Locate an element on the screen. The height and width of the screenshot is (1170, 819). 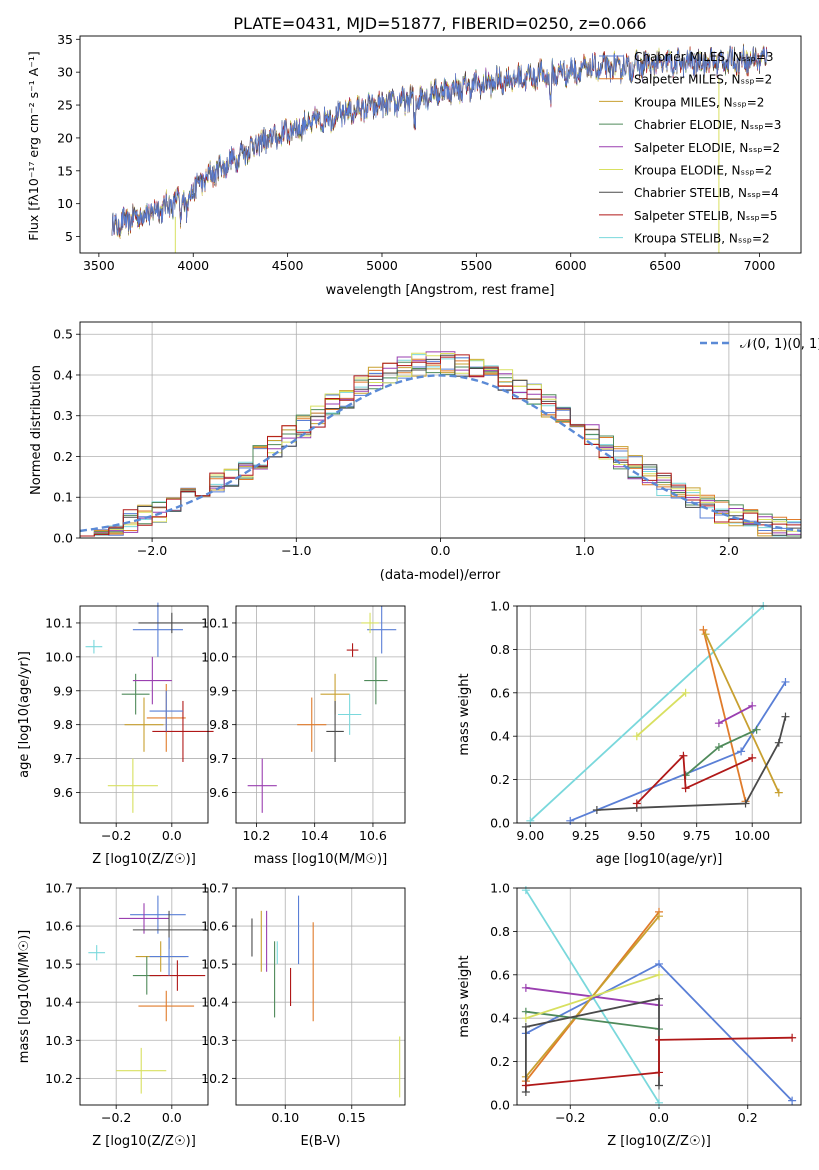
spectrum-series-line is located at coordinates (439, 140).